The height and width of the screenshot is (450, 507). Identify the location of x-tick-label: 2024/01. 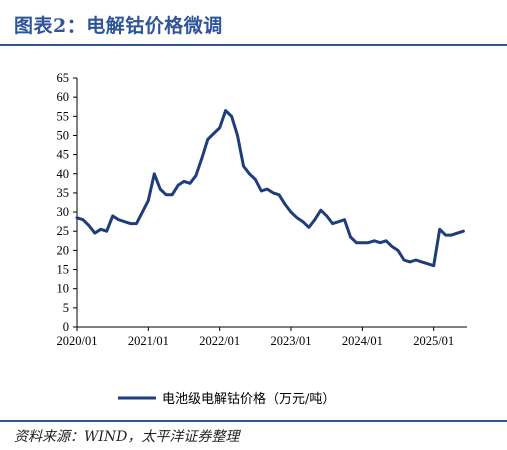
(362, 341).